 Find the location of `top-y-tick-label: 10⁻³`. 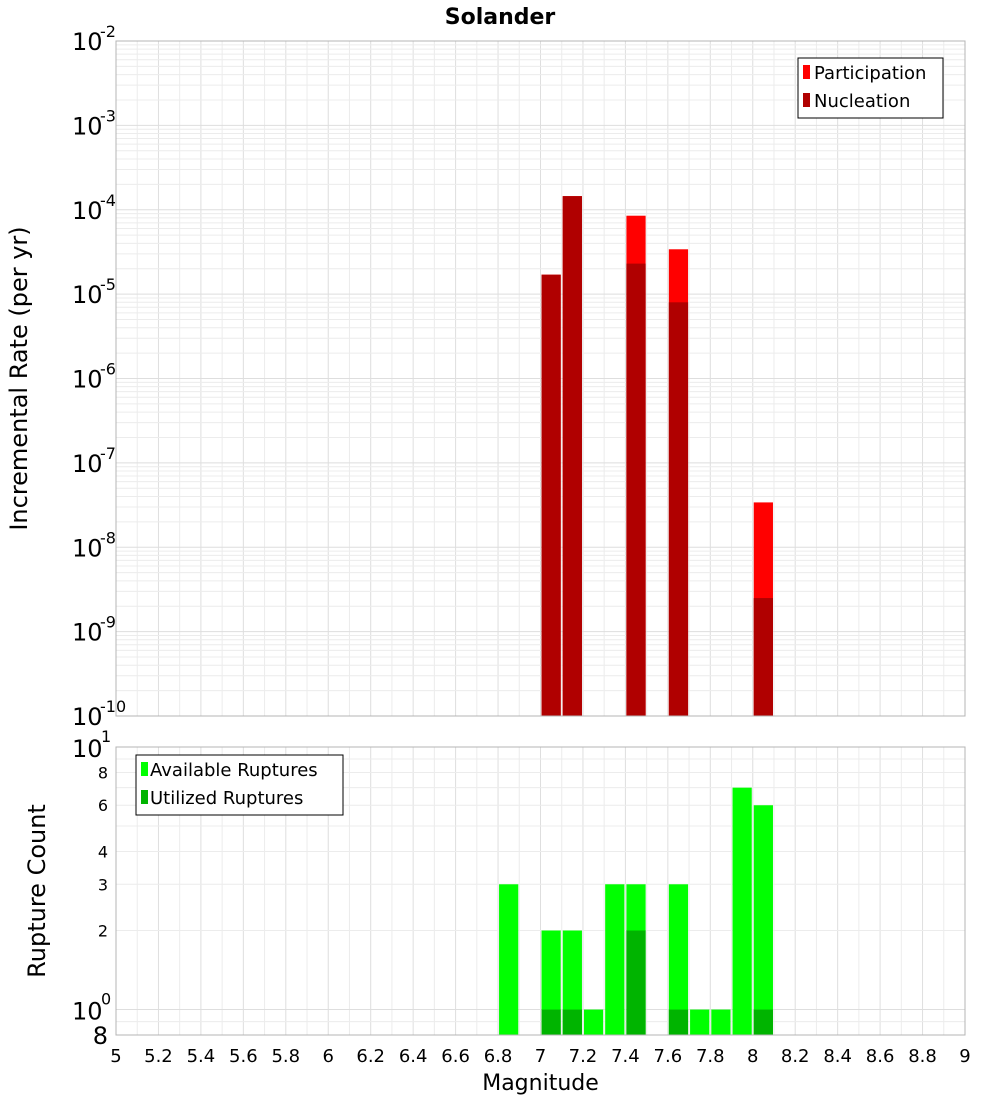

top-y-tick-label: 10⁻³ is located at coordinates (94, 123).